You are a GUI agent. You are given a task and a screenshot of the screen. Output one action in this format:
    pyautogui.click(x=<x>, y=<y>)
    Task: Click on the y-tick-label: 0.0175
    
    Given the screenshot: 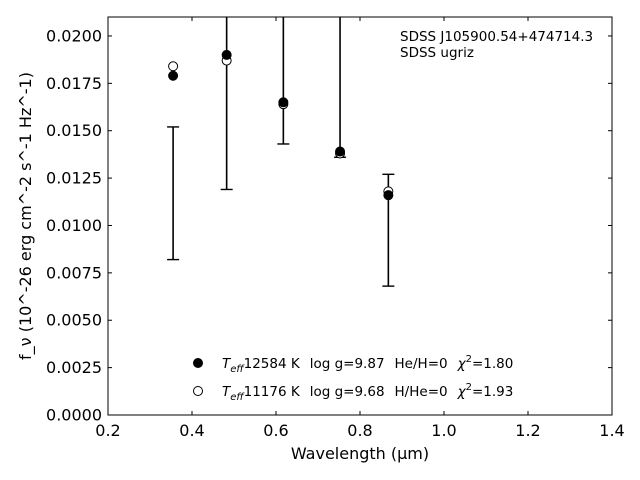 What is the action you would take?
    pyautogui.click(x=74, y=83)
    